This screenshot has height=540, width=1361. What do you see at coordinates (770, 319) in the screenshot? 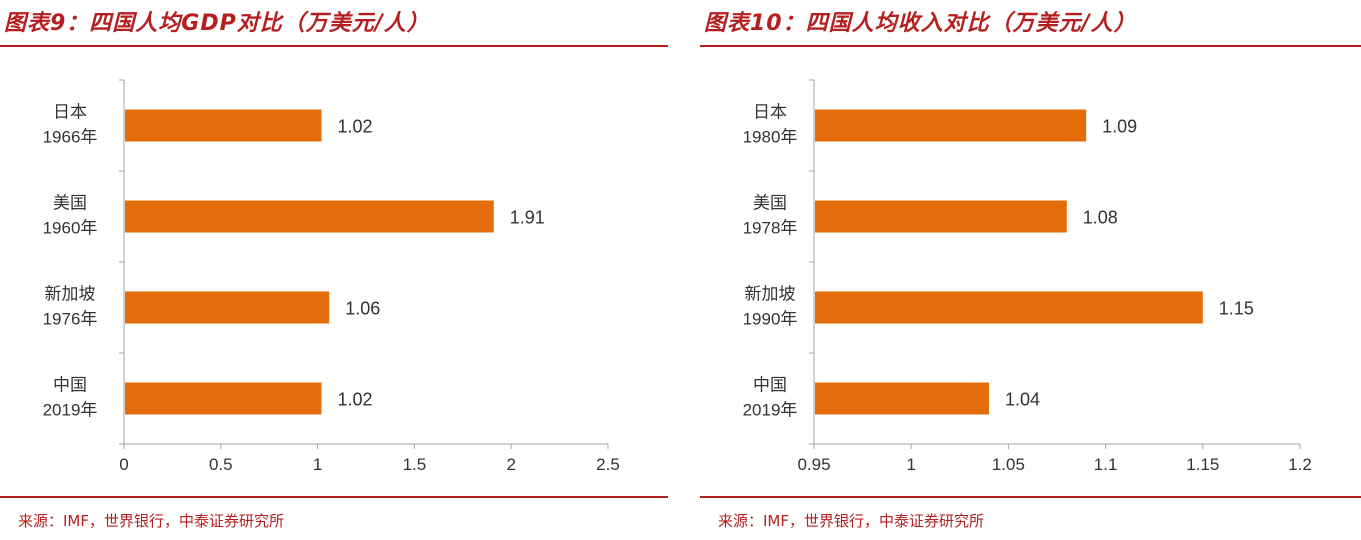
I see `category-year-label: 1990年` at bounding box center [770, 319].